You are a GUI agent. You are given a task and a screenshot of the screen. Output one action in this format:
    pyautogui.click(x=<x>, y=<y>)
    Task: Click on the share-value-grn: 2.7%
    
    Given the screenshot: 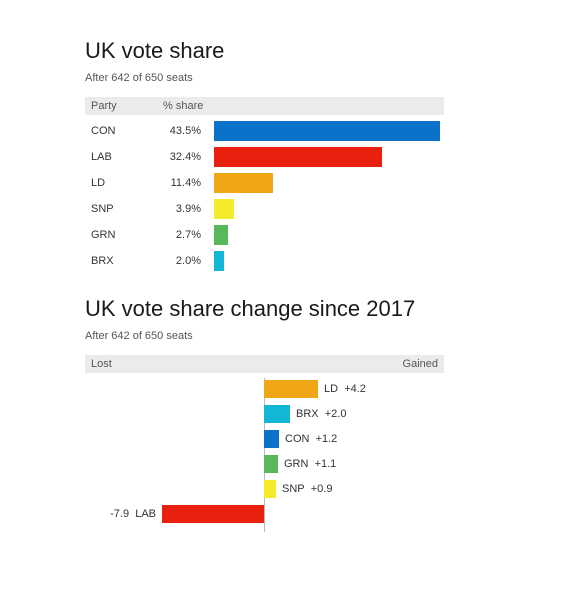 What is the action you would take?
    pyautogui.click(x=188, y=235)
    